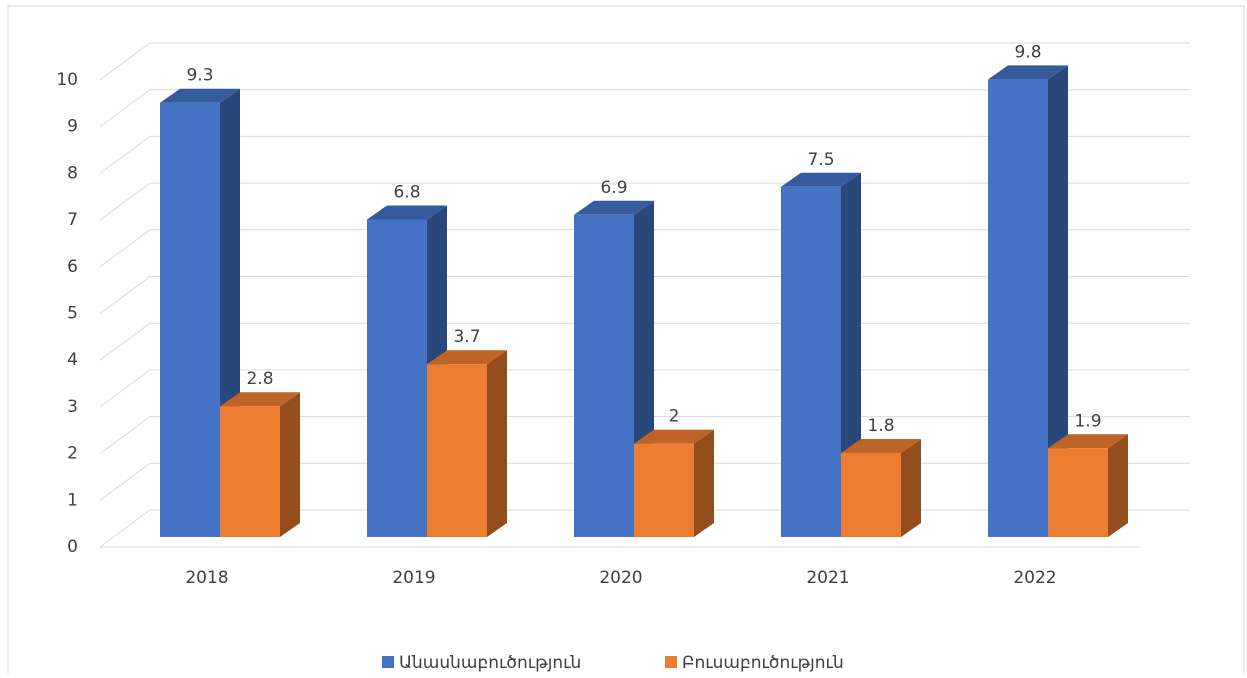 This screenshot has width=1247, height=678. Describe the element at coordinates (259, 379) in the screenshot. I see `data-label: 2.8` at that location.